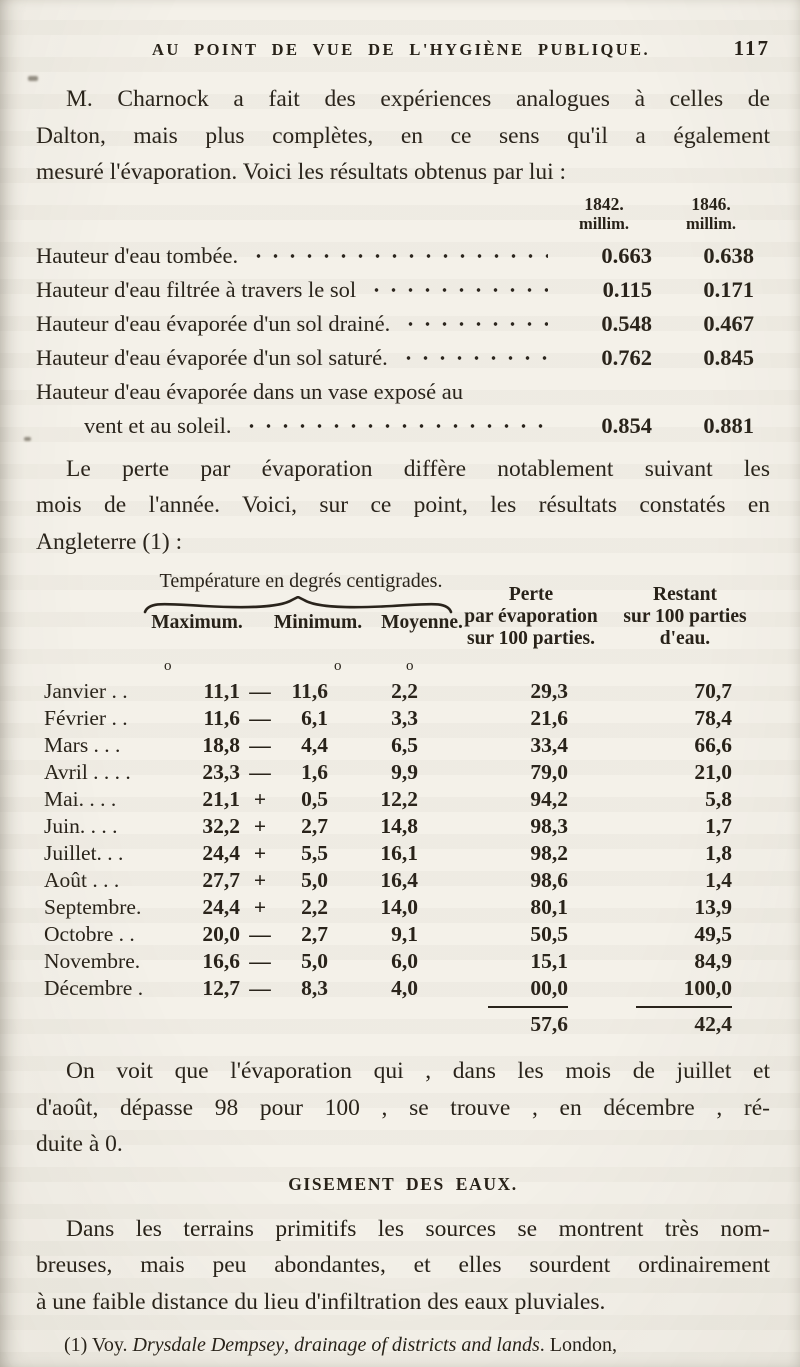 This screenshot has width=800, height=1367. I want to click on text-line: duite à 0., so click(79, 1144).